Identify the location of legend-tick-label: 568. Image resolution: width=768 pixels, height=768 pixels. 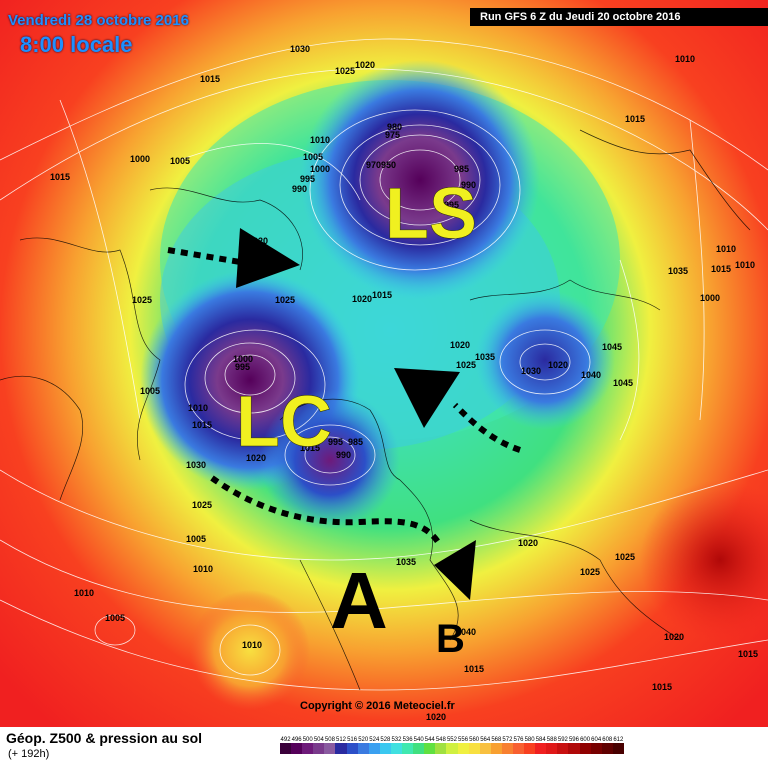
(496, 740).